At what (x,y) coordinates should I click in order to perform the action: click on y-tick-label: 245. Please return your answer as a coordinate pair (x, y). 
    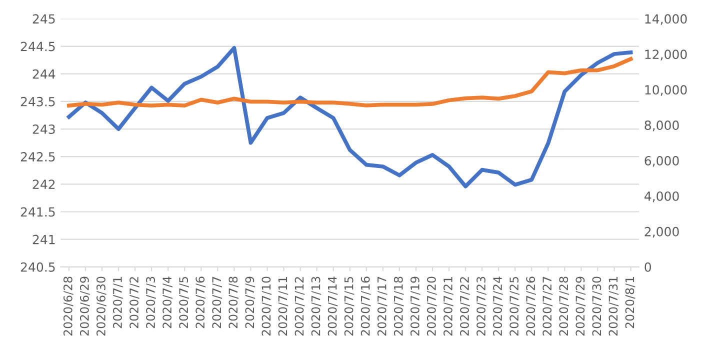
    Looking at the image, I should click on (43, 19).